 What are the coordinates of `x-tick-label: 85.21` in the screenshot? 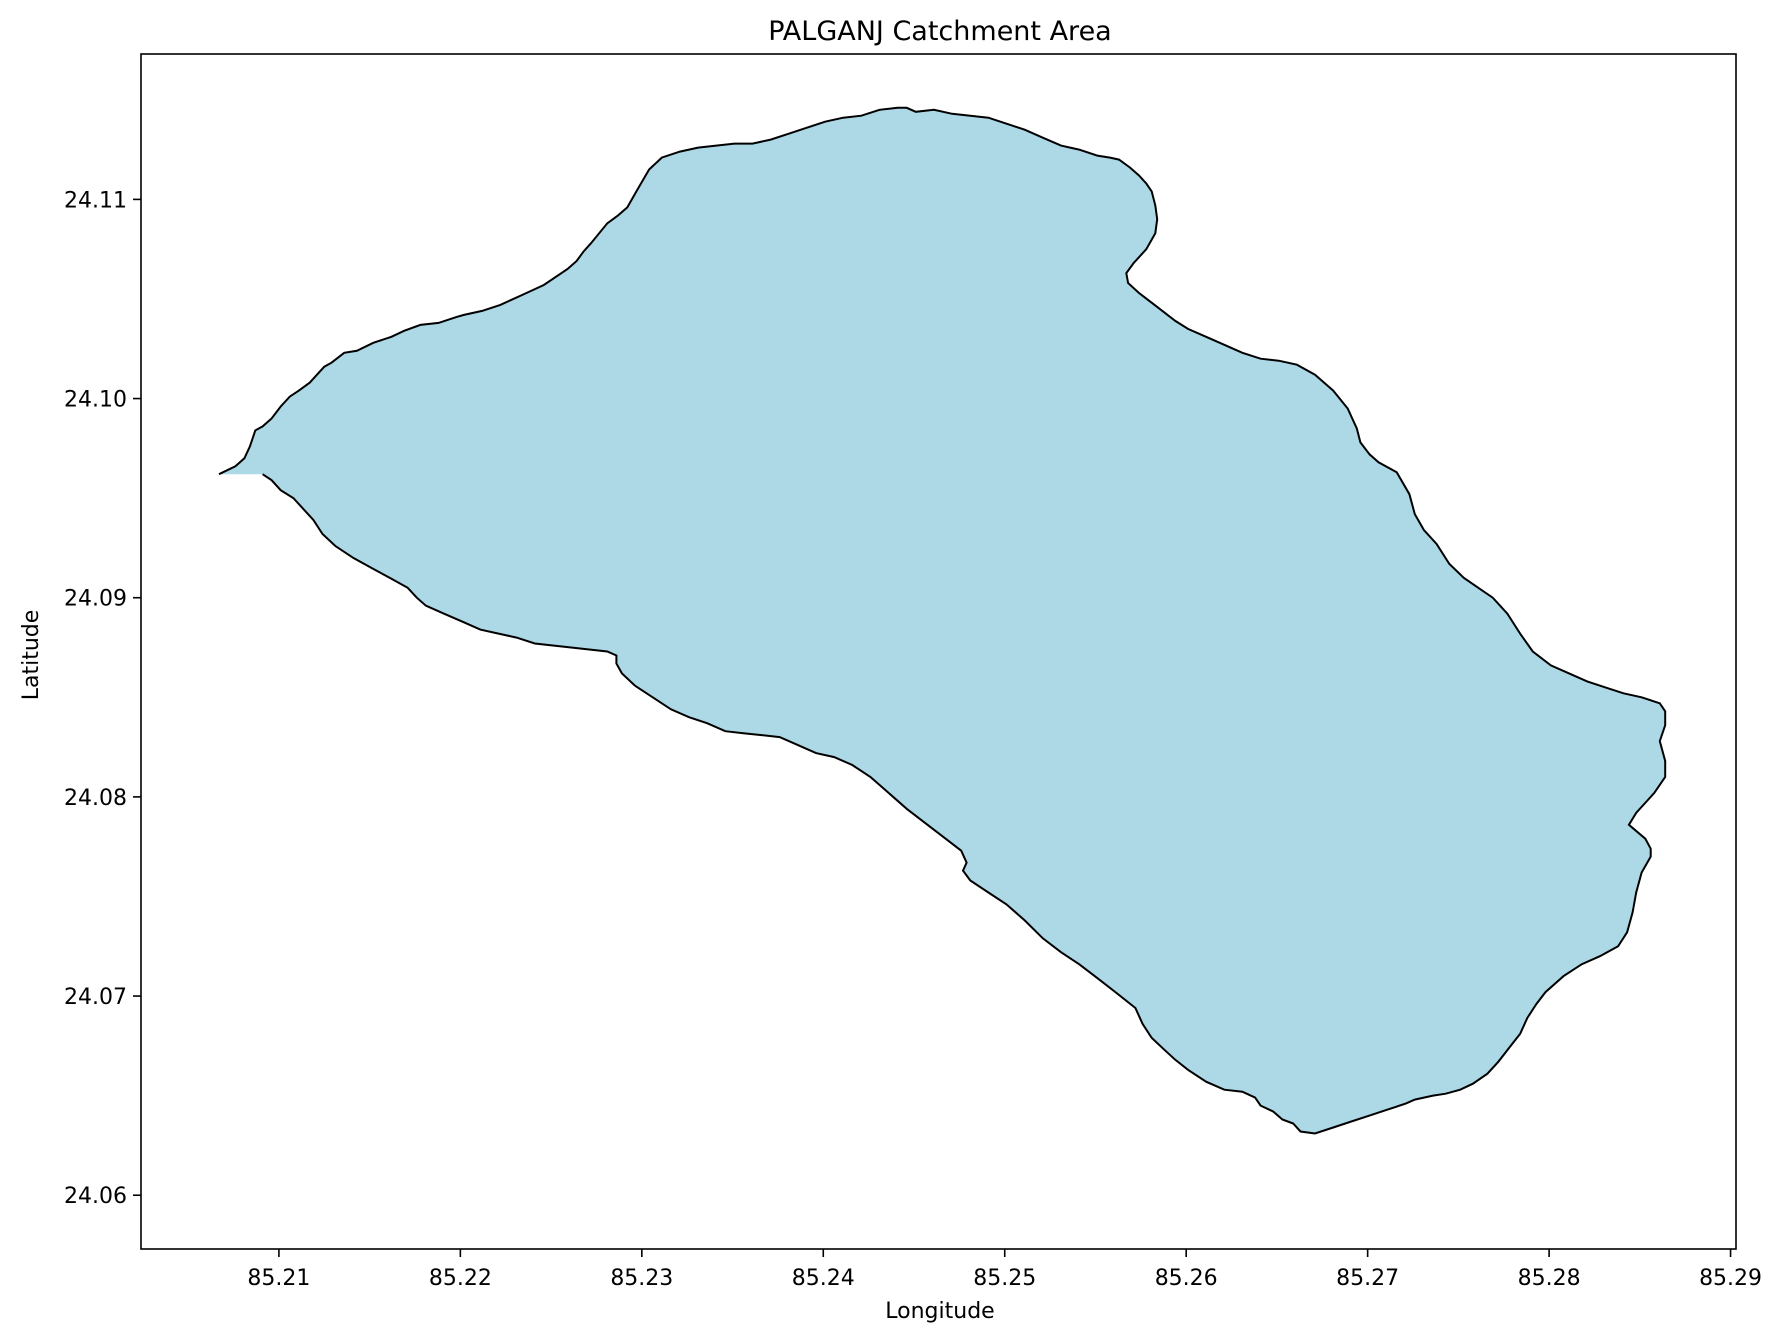 It's located at (278, 1278).